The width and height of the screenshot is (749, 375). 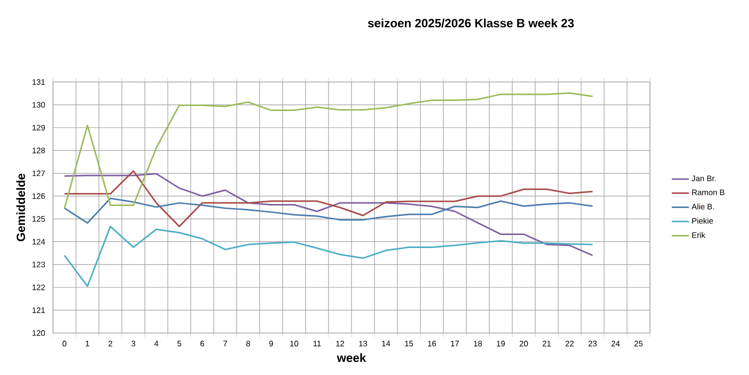 What do you see at coordinates (21, 208) in the screenshot?
I see `y-axis-title: Gemiddelde` at bounding box center [21, 208].